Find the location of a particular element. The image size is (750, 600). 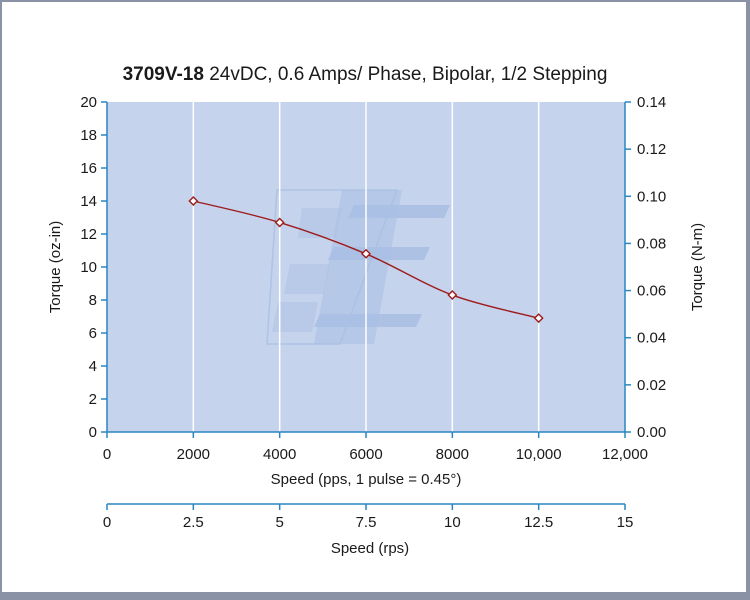

y2-tick-label: 0.08 is located at coordinates (651, 243).